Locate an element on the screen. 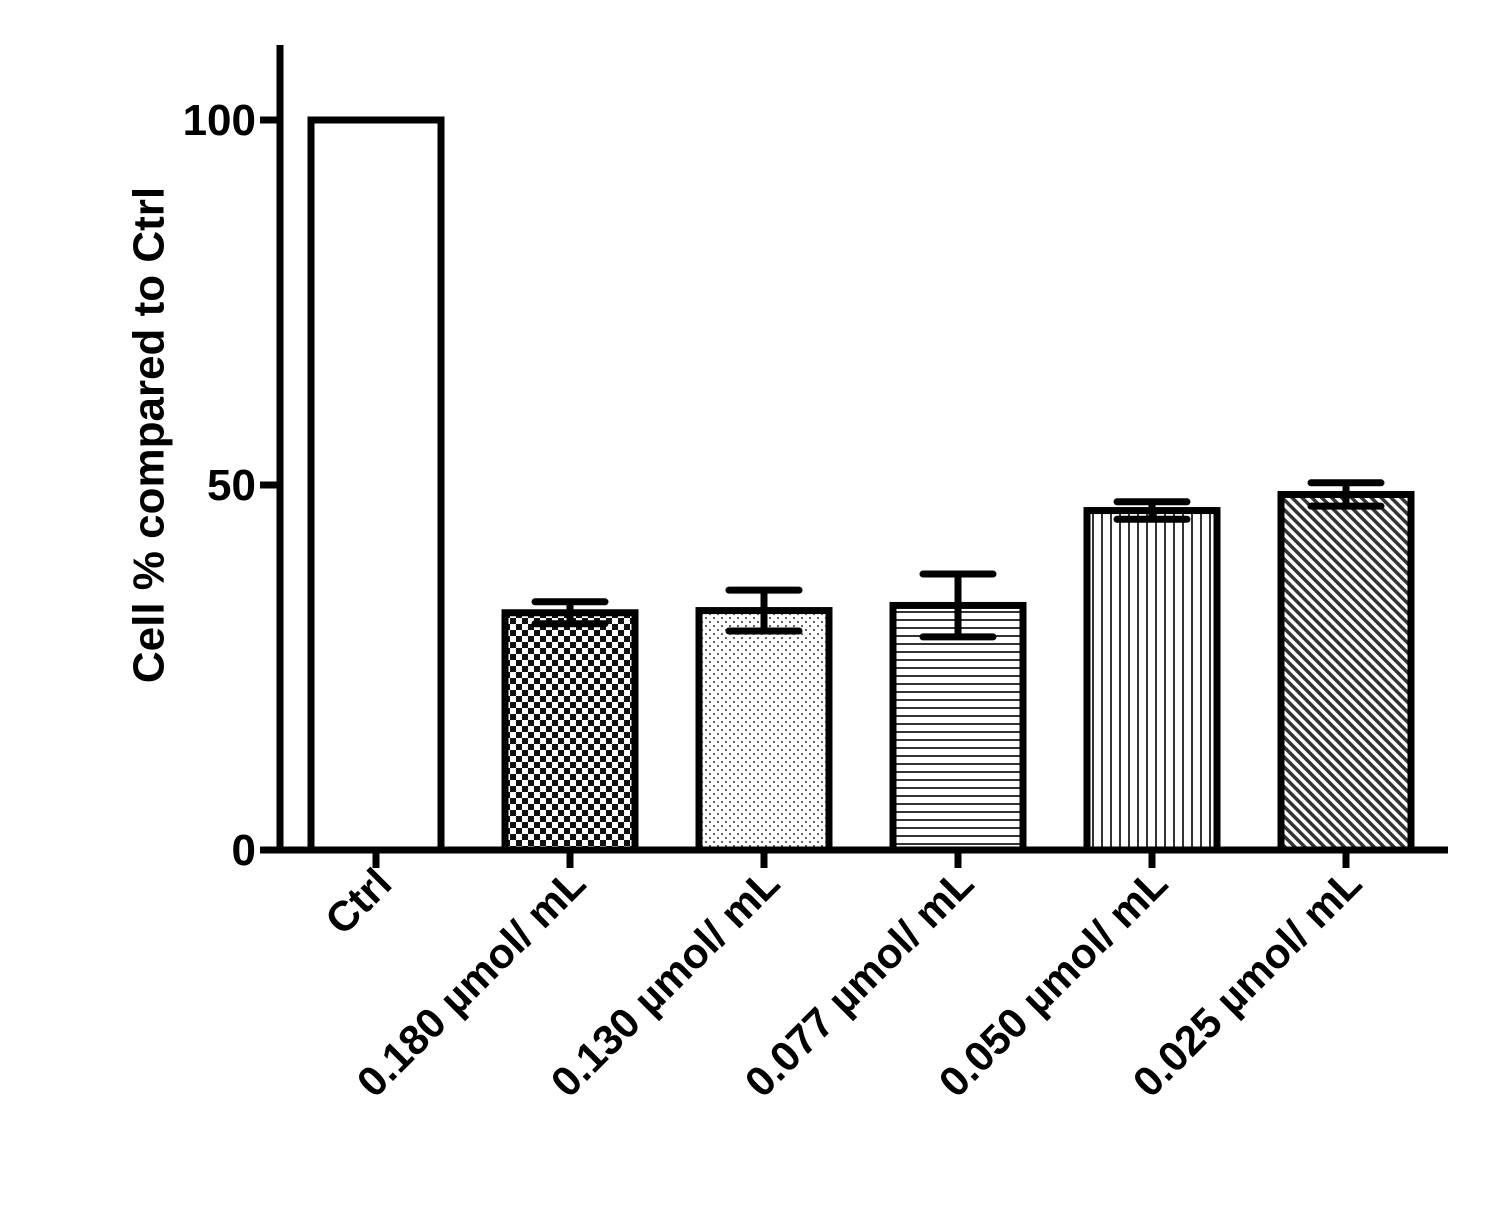  error-bars is located at coordinates (958, 560).